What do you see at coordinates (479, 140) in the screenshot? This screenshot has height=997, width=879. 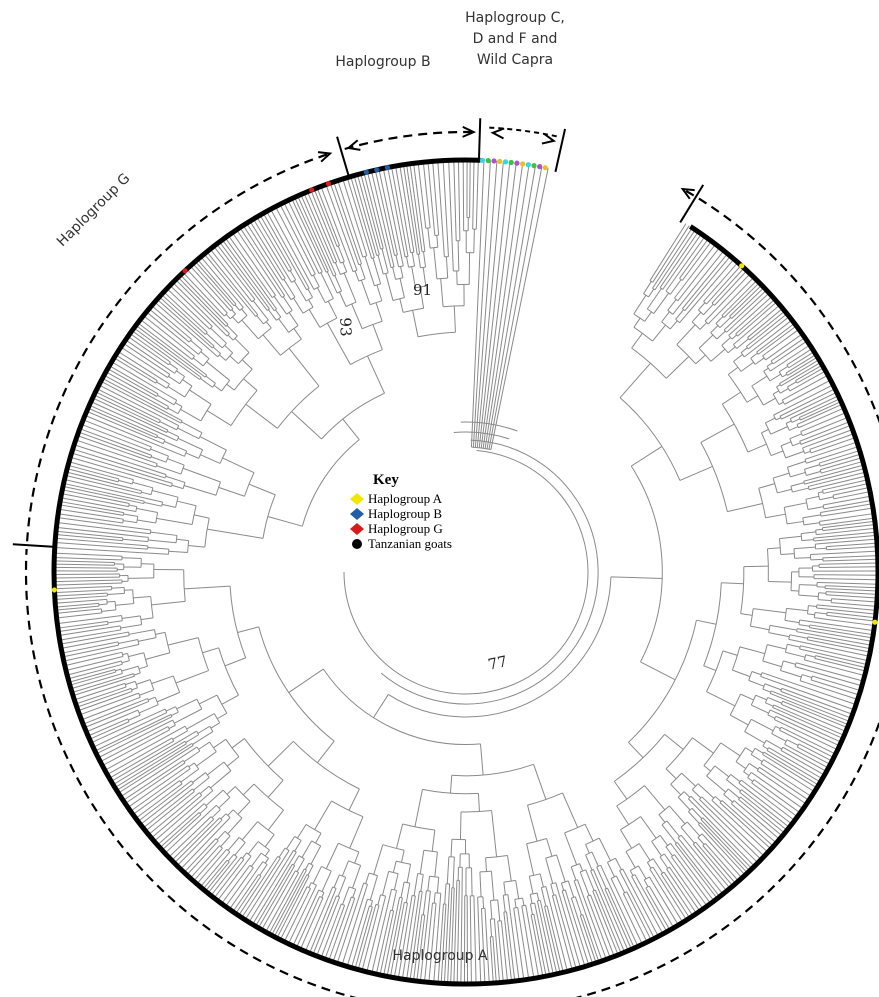 I see `haplogroup-cdf-boundary-tick` at bounding box center [479, 140].